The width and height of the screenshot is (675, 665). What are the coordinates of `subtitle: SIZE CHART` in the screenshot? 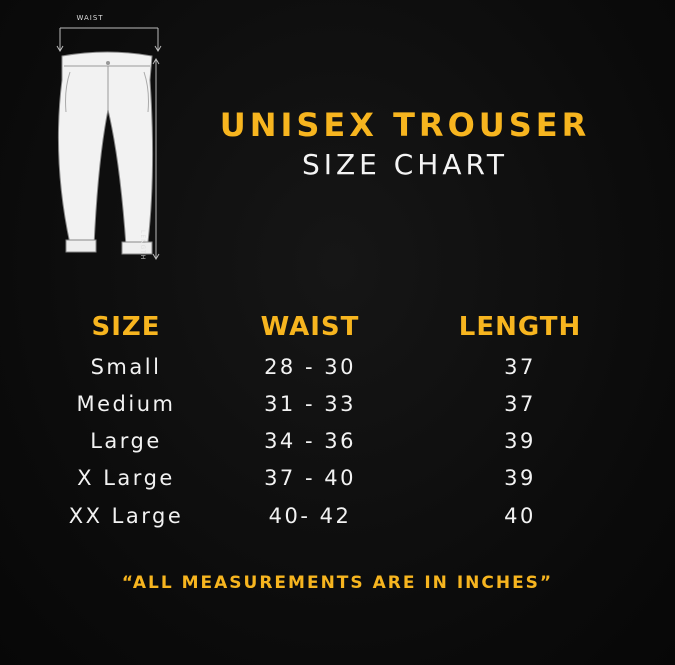 It's located at (405, 164).